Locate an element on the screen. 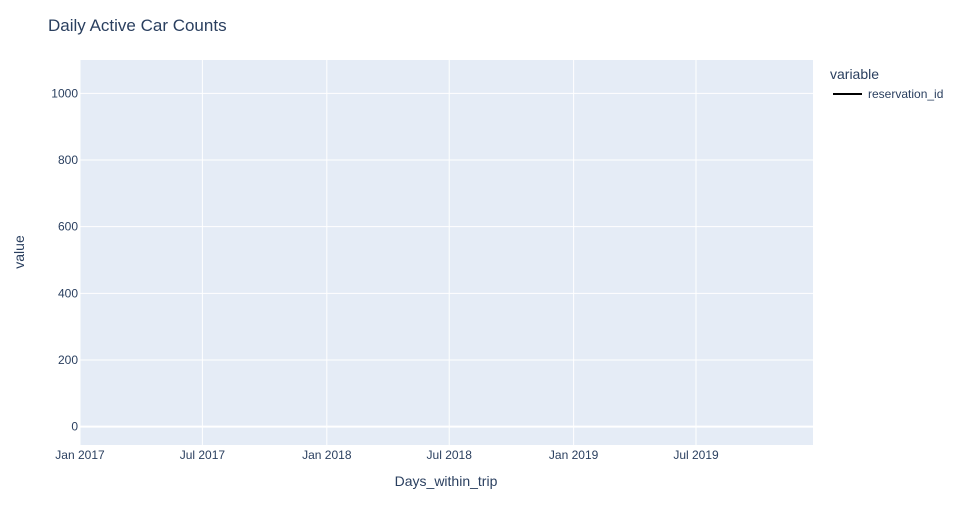 Image resolution: width=971 pixels, height=525 pixels. x-tick-label: Jan 2017 is located at coordinates (80, 455).